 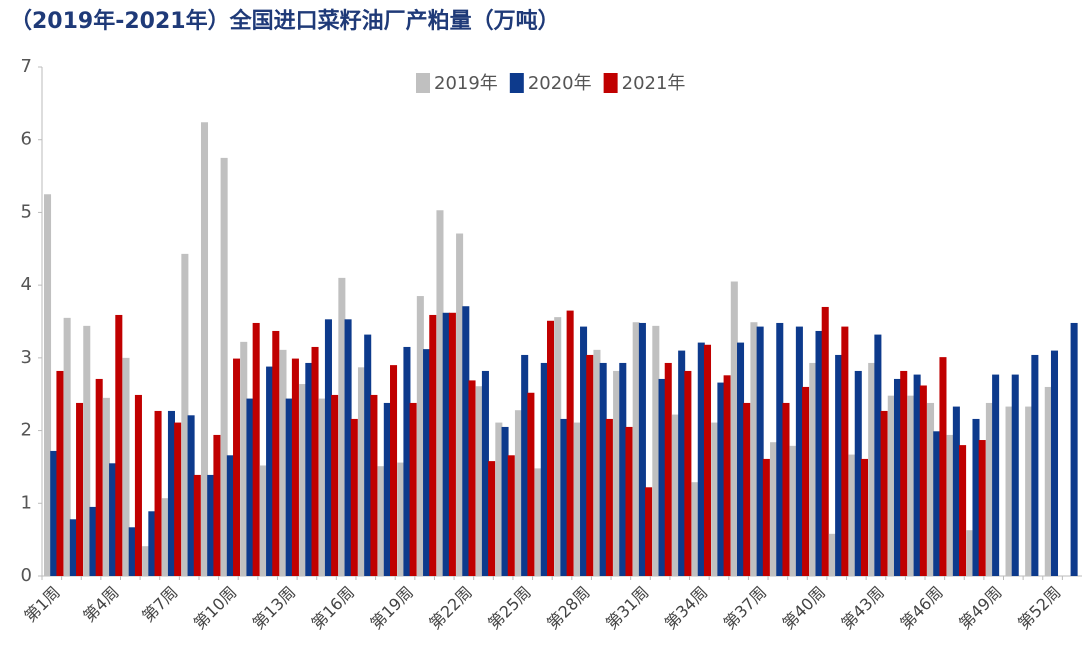 What do you see at coordinates (466, 83) in the screenshot?
I see `legend-label: 2019年` at bounding box center [466, 83].